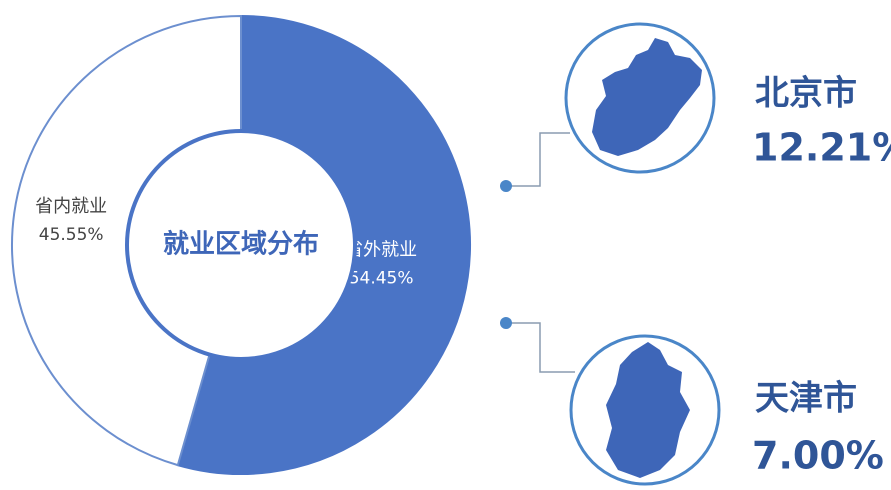 The image size is (891, 490). I want to click on region-name: 天津市, so click(806, 399).